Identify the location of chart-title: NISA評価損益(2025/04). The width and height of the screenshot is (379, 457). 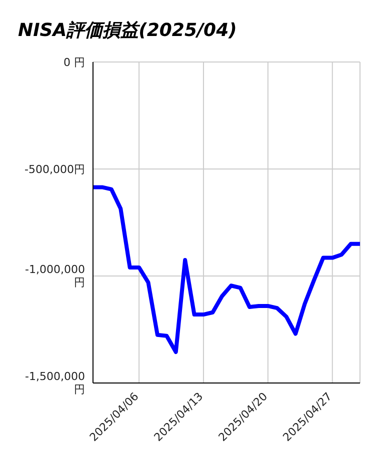
(127, 31).